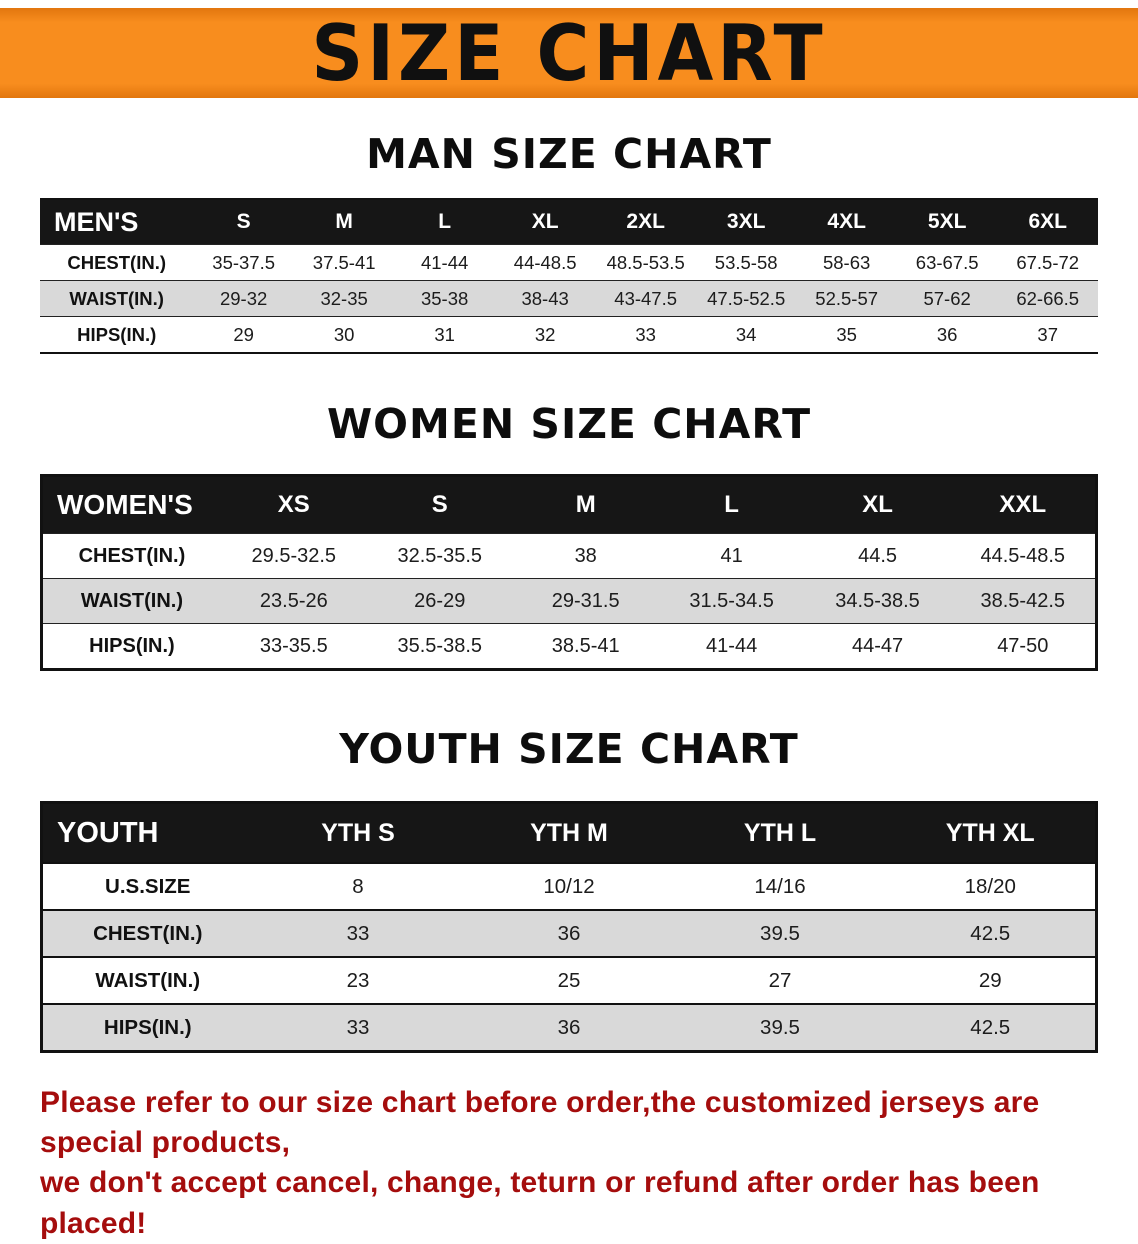  Describe the element at coordinates (545, 298) in the screenshot. I see `data-cell: 38-43` at that location.